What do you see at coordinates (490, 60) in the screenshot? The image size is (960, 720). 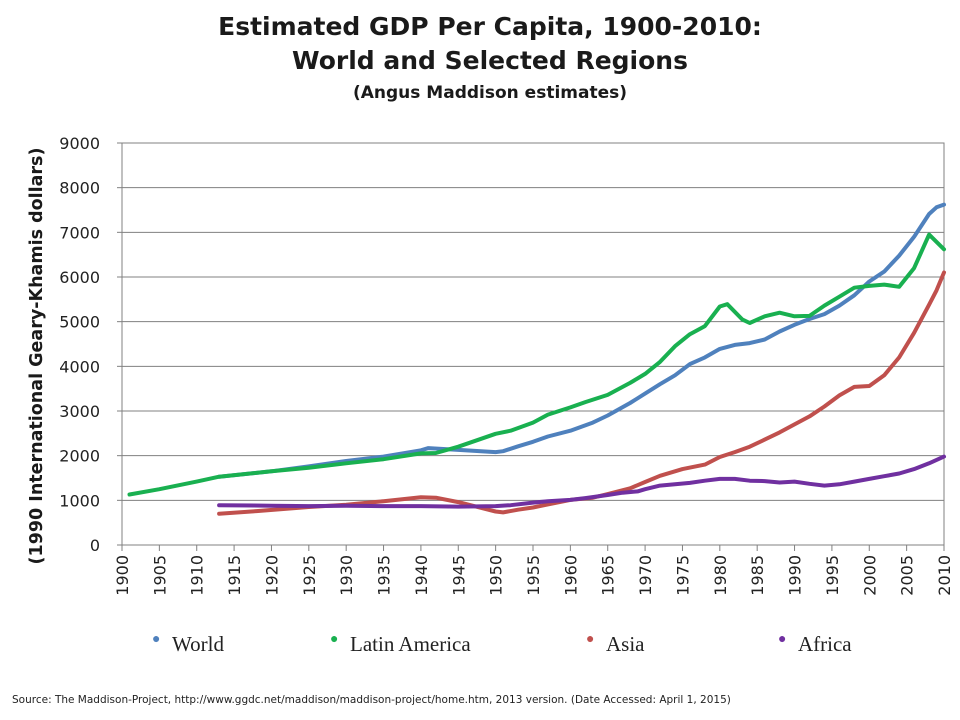 I see `chart-title-line2: World and Selected Regions` at bounding box center [490, 60].